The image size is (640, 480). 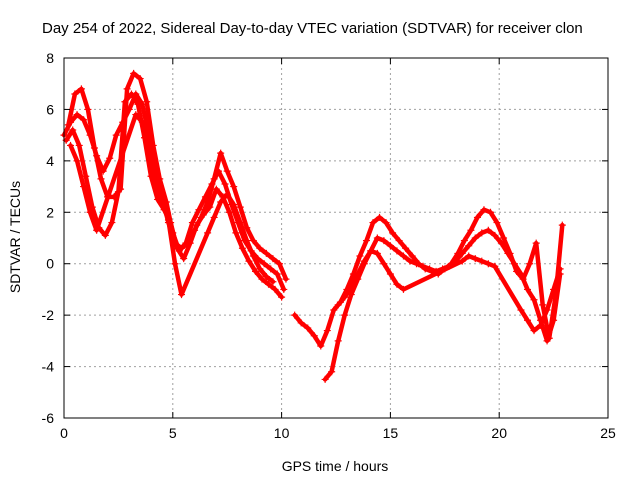 I want to click on x-axis-label: GPS time / hours, so click(x=335, y=466).